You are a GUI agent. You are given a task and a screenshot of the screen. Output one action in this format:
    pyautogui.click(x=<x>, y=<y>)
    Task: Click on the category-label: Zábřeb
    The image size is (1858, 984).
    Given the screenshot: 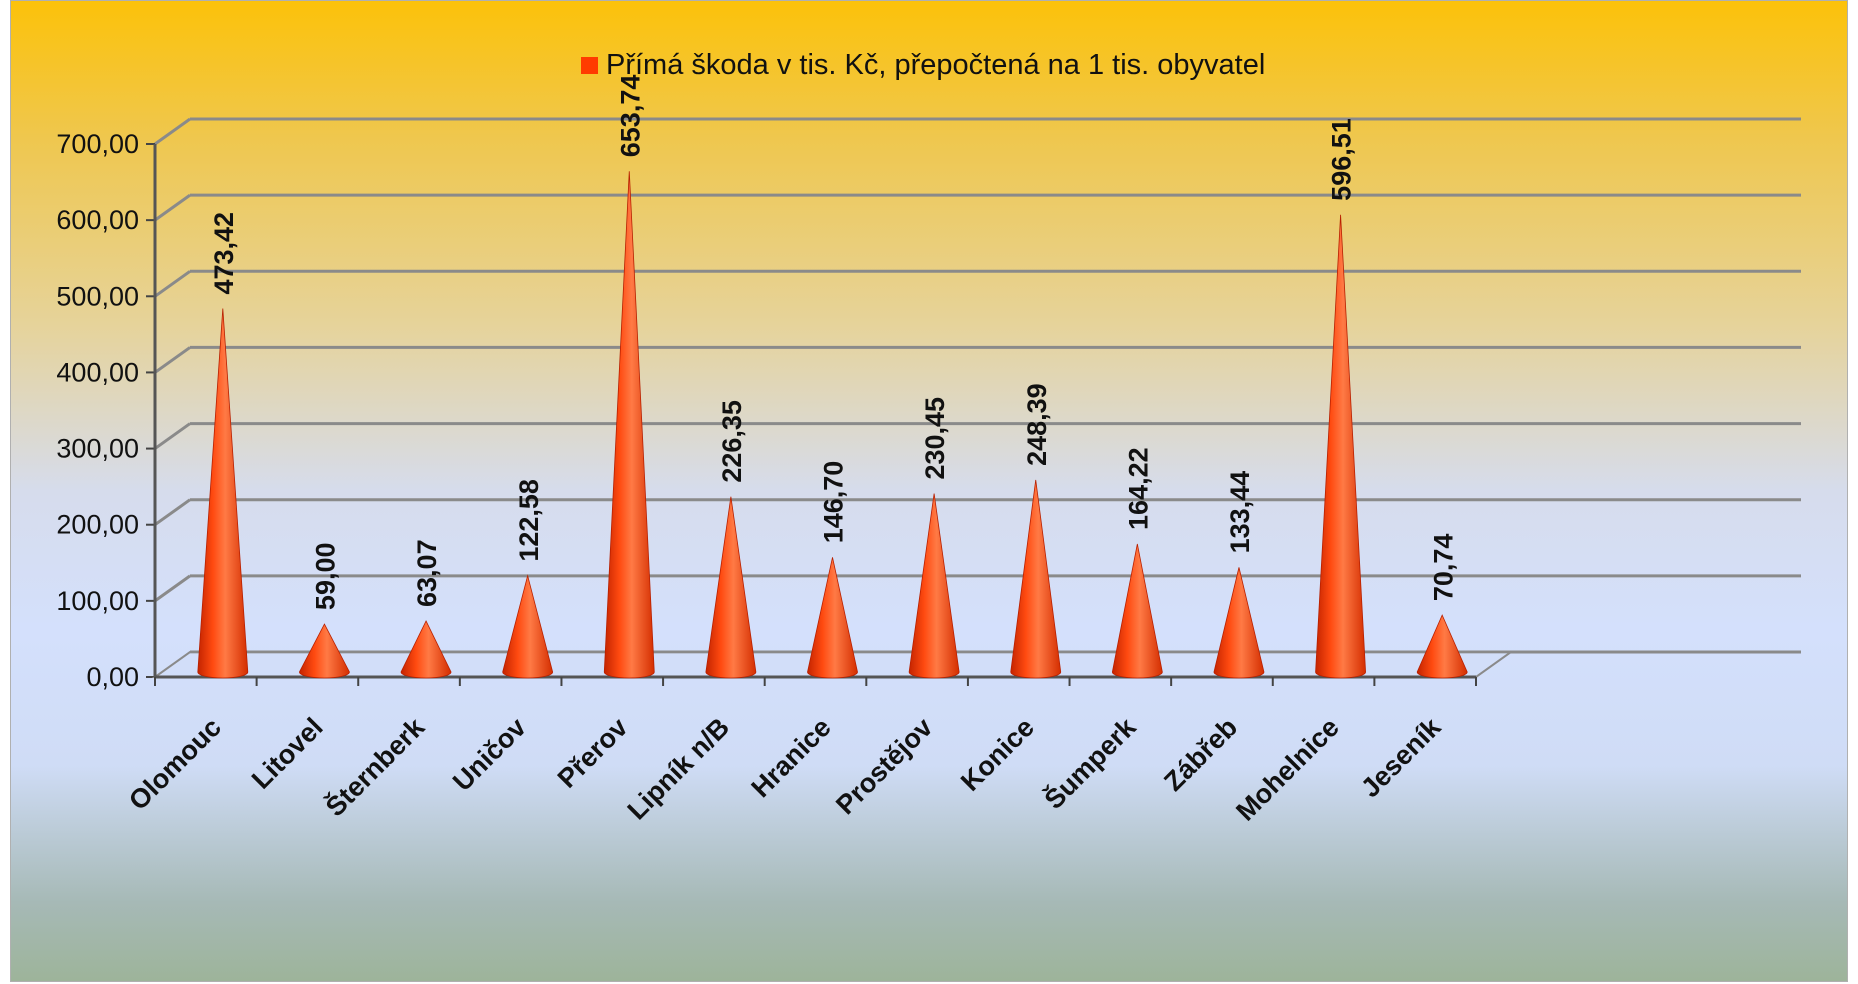 What is the action you would take?
    pyautogui.click(x=1200, y=754)
    